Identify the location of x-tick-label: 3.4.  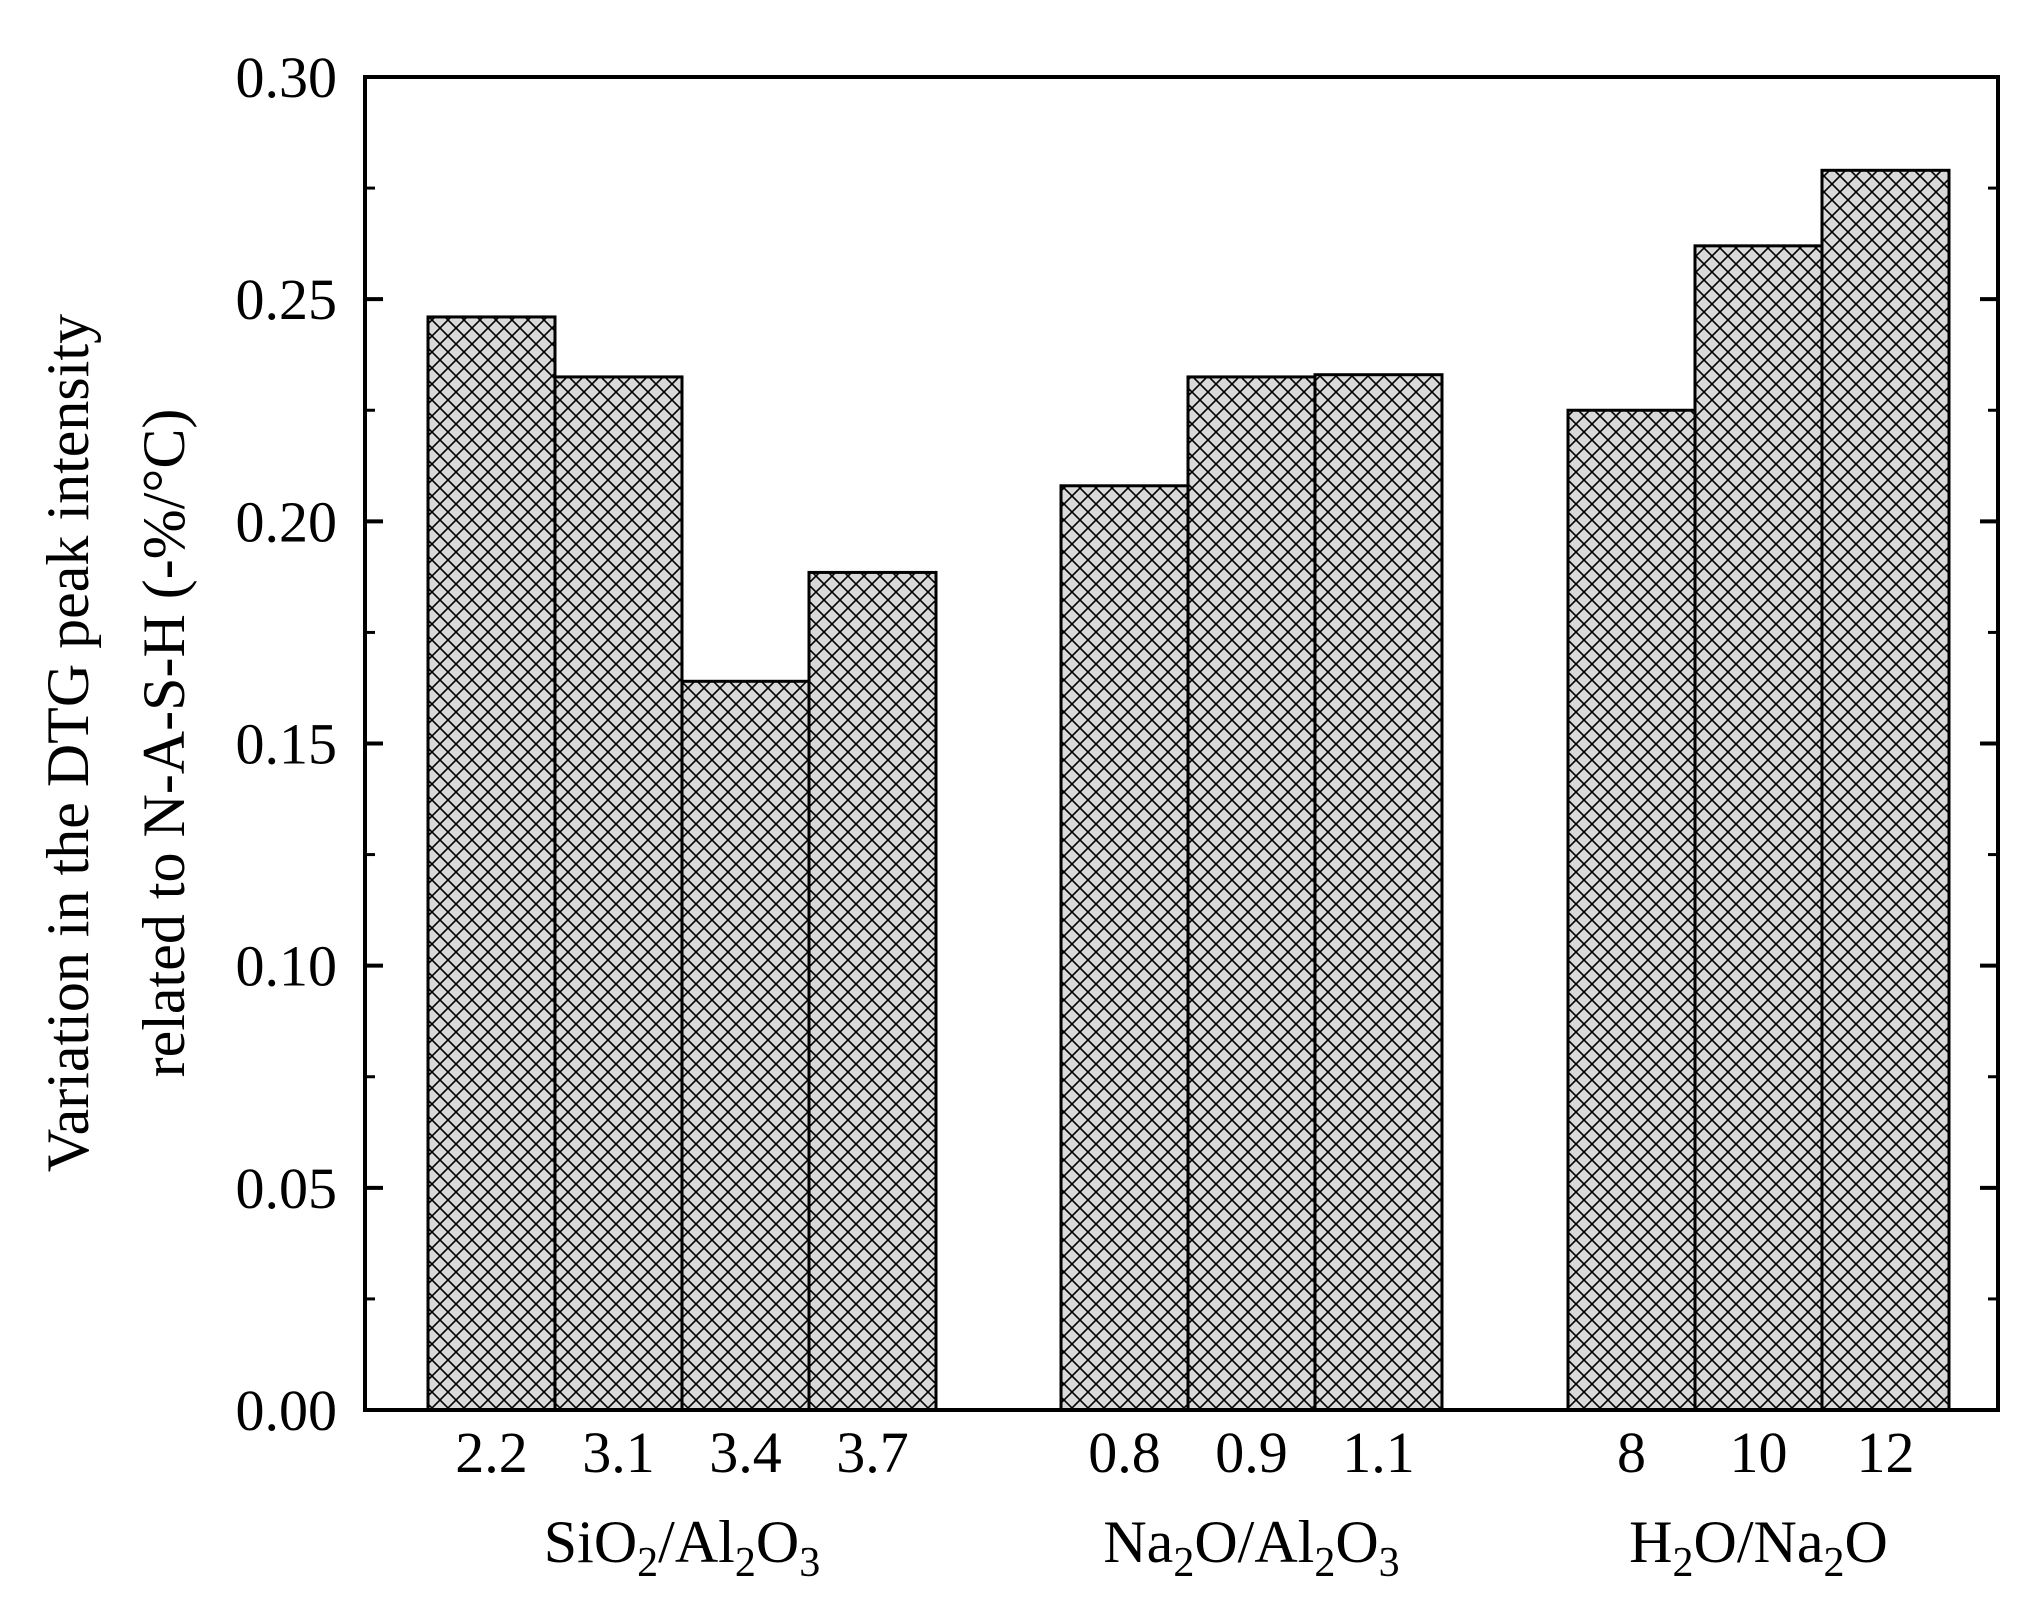
(745, 1452).